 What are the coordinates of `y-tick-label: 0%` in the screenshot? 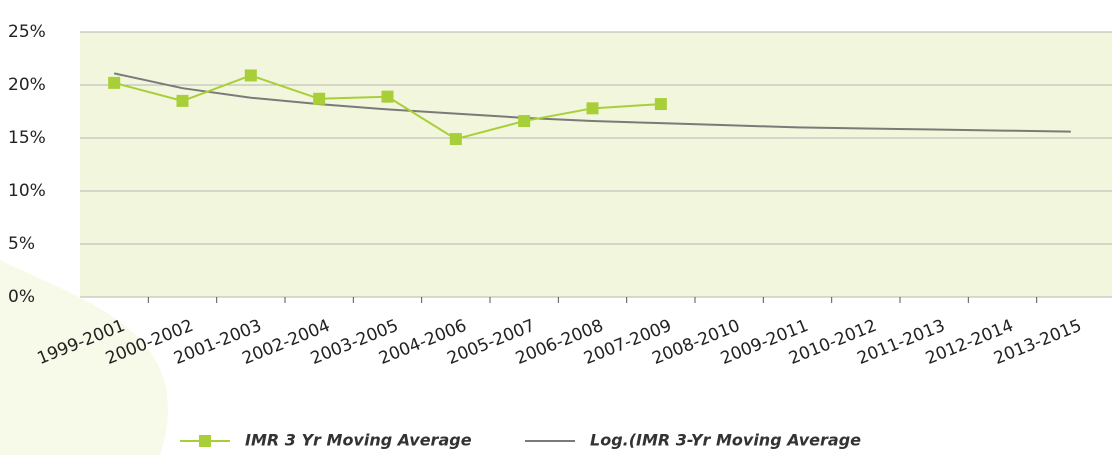 It's located at (21, 297).